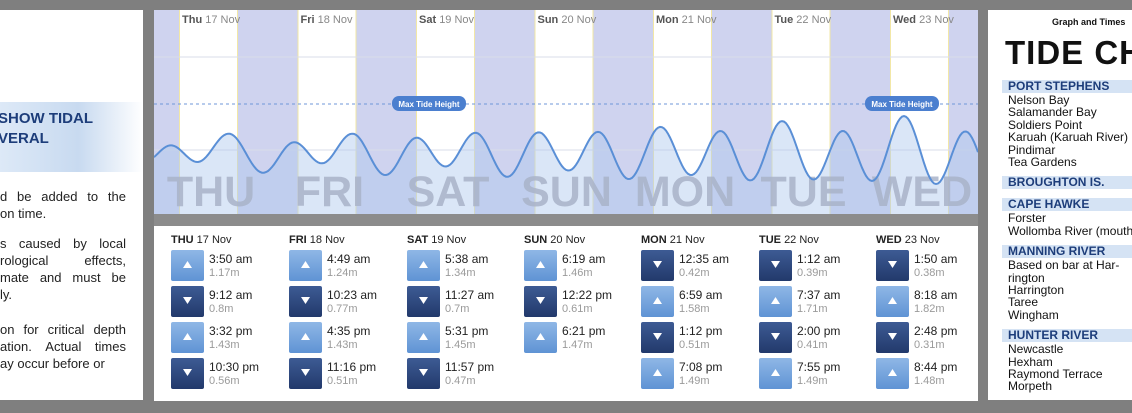 The image size is (1132, 413). I want to click on location-link: Based on bar at Har-, so click(1064, 265).